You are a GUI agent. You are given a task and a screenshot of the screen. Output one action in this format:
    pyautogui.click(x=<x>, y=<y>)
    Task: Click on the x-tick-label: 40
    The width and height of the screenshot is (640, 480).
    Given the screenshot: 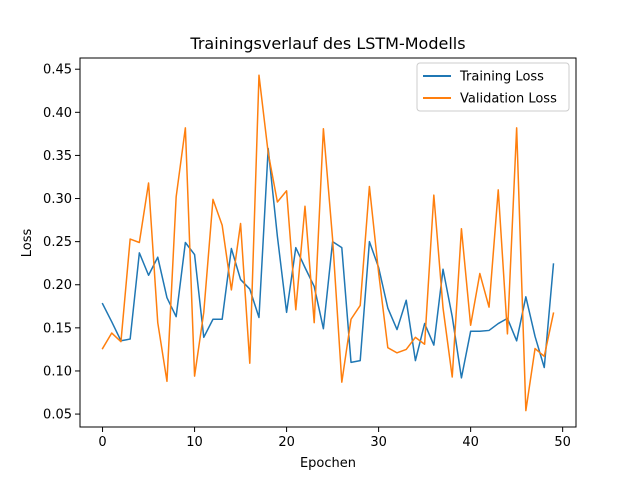 What is the action you would take?
    pyautogui.click(x=470, y=442)
    